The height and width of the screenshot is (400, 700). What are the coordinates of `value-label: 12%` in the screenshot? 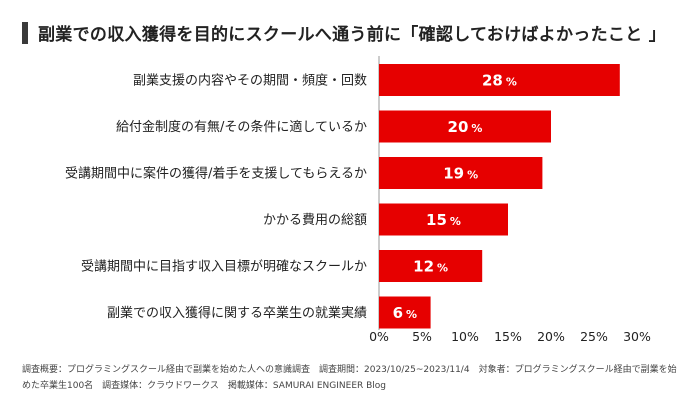 It's located at (430, 267).